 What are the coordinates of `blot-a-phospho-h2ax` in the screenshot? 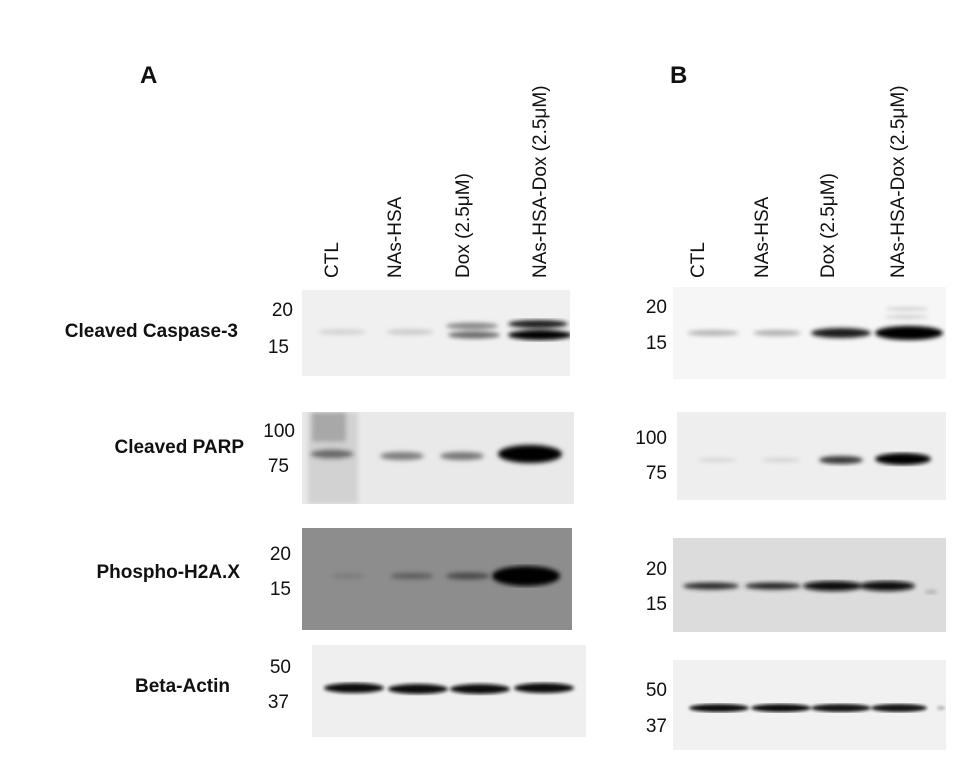 It's located at (437, 579).